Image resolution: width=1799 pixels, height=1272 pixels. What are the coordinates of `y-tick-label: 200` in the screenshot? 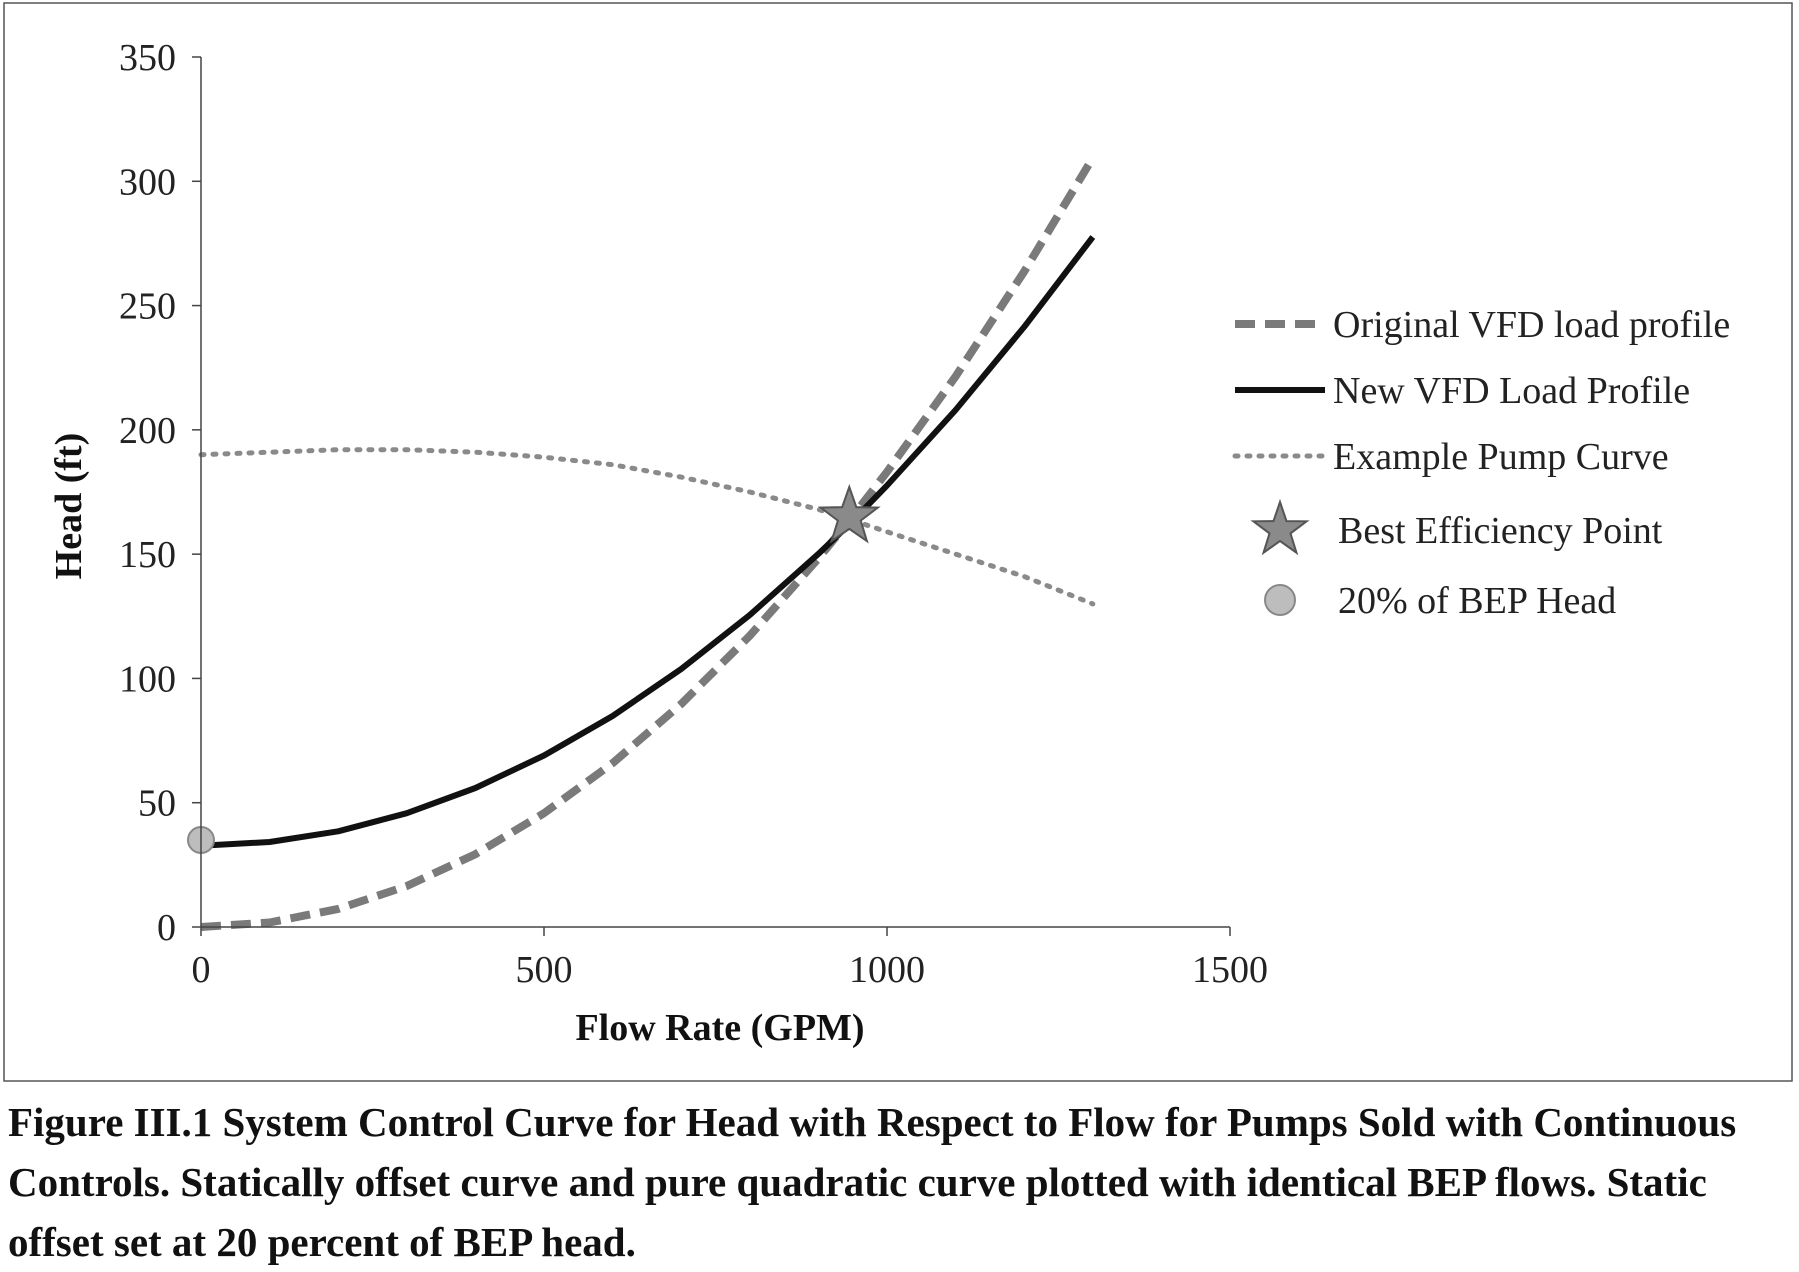 It's located at (147, 431).